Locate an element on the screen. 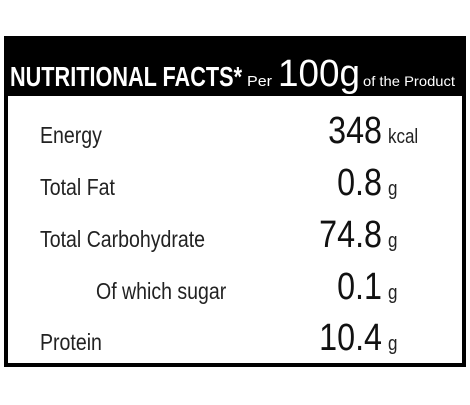 This screenshot has height=405, width=470. row-value: 10.4 is located at coordinates (350, 338).